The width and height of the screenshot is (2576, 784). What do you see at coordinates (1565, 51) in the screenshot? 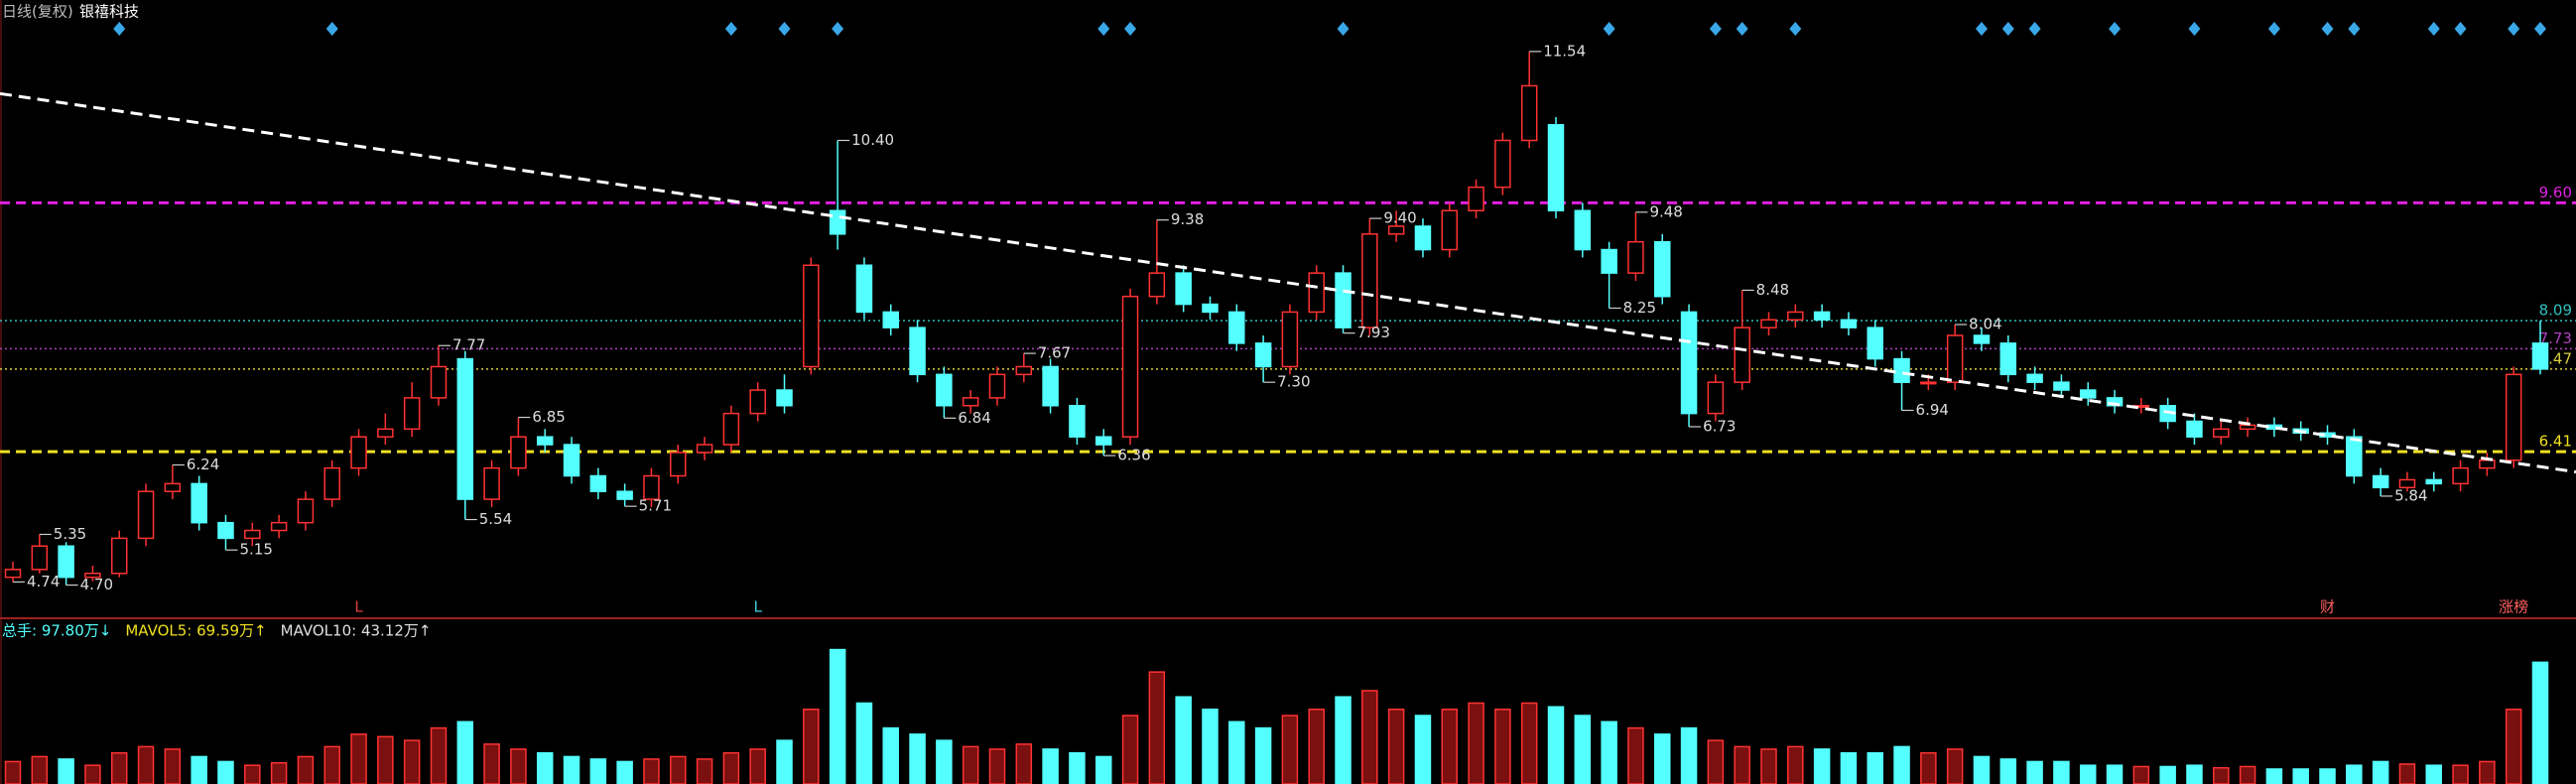
I see `annotation-label: 11.54` at bounding box center [1565, 51].